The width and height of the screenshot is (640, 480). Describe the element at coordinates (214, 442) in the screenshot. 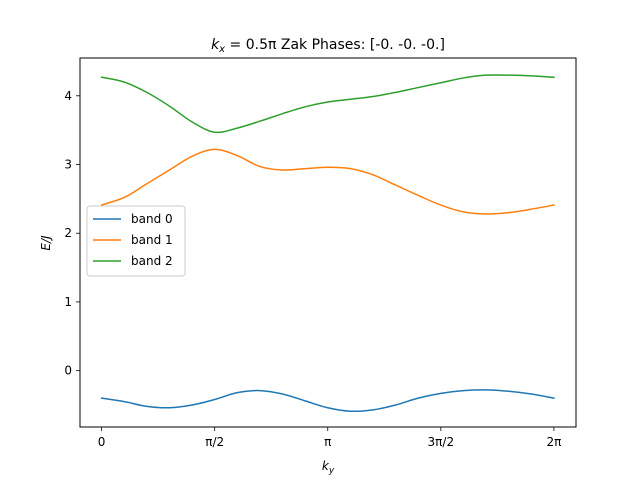

I see `x-tick-label: π/2` at that location.